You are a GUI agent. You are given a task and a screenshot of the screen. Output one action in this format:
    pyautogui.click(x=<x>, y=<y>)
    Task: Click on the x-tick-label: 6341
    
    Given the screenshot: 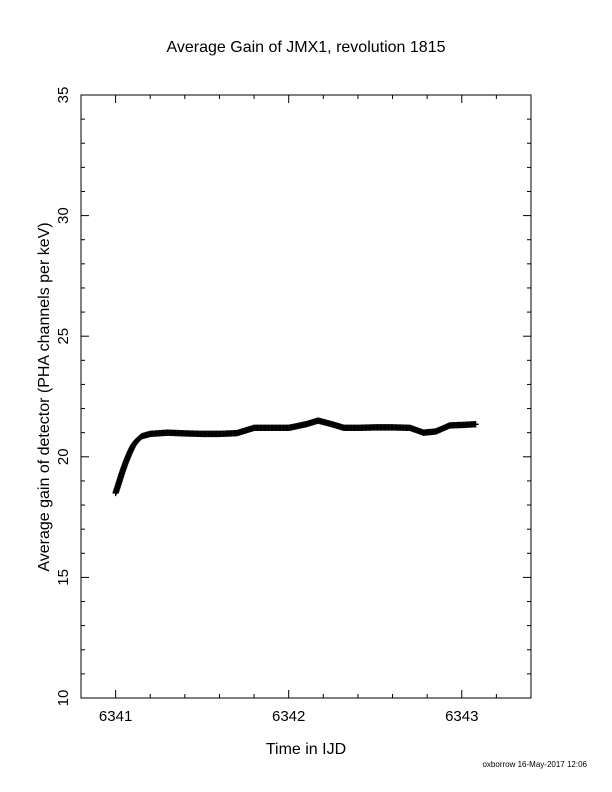 What is the action you would take?
    pyautogui.click(x=115, y=716)
    